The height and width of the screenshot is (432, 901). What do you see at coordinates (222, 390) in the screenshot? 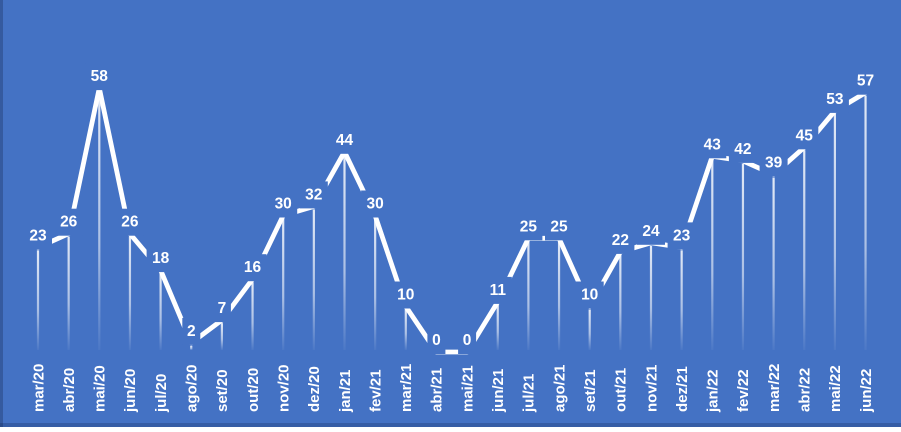
I see `x-axis-label: set/20` at bounding box center [222, 390].